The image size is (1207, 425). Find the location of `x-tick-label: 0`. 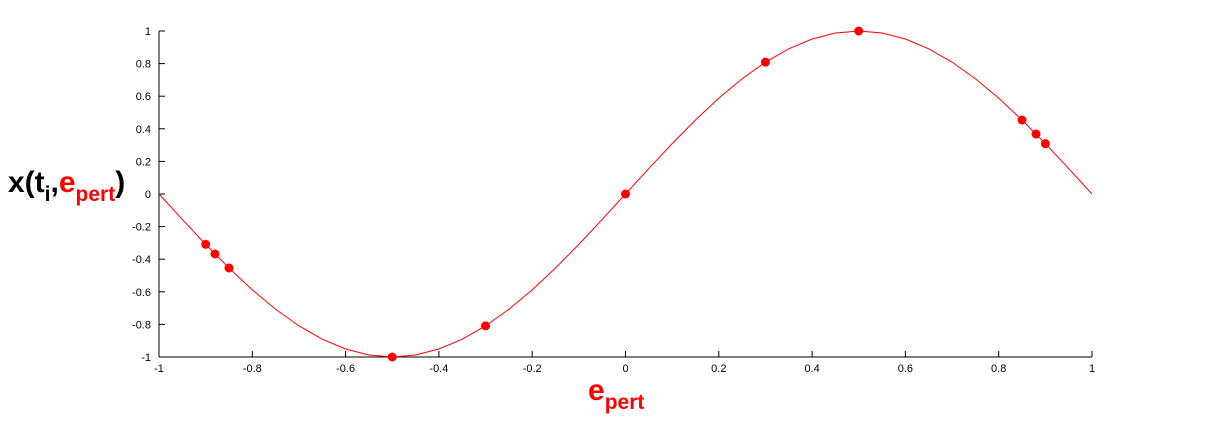

x-tick-label: 0 is located at coordinates (625, 369).